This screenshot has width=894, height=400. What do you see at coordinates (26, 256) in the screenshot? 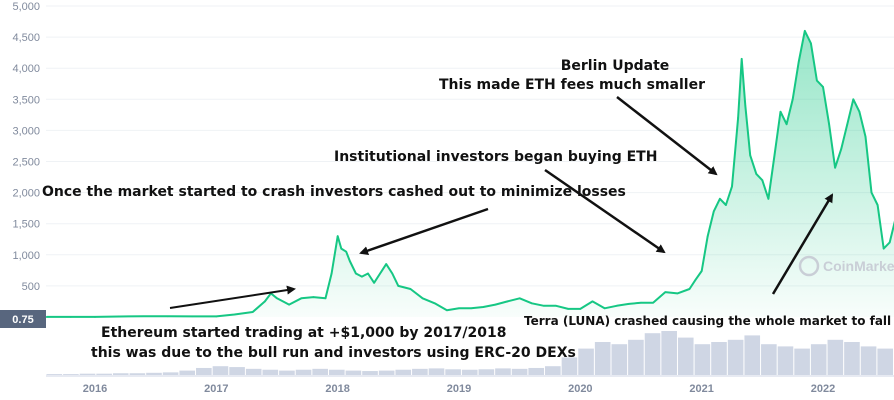
I see `y-tick-label: 1,000` at bounding box center [26, 256].